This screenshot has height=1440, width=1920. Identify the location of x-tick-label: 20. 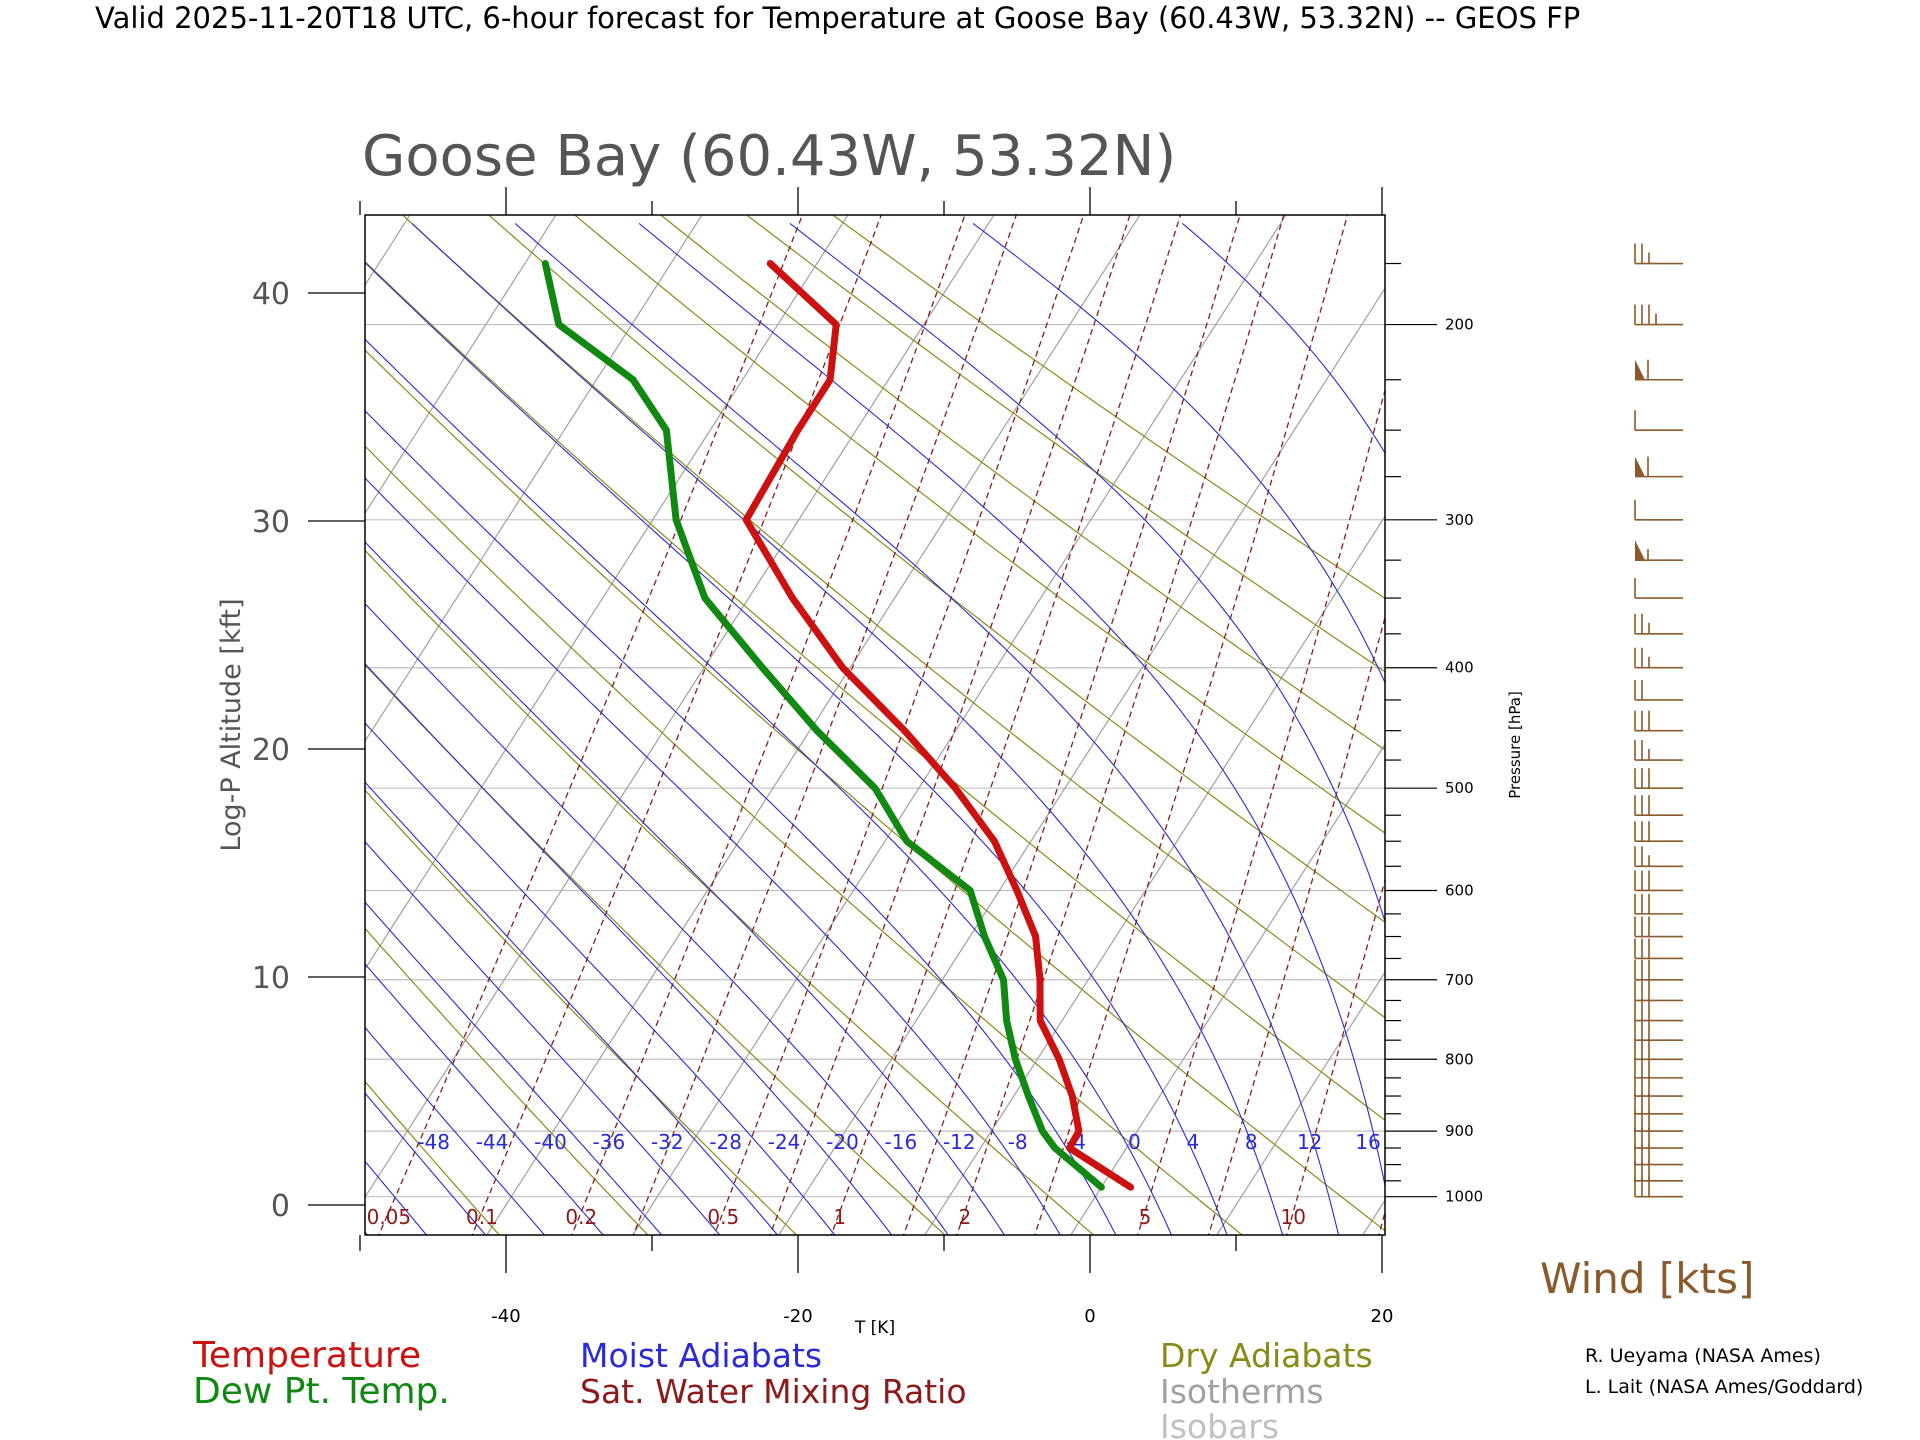
(1382, 1316).